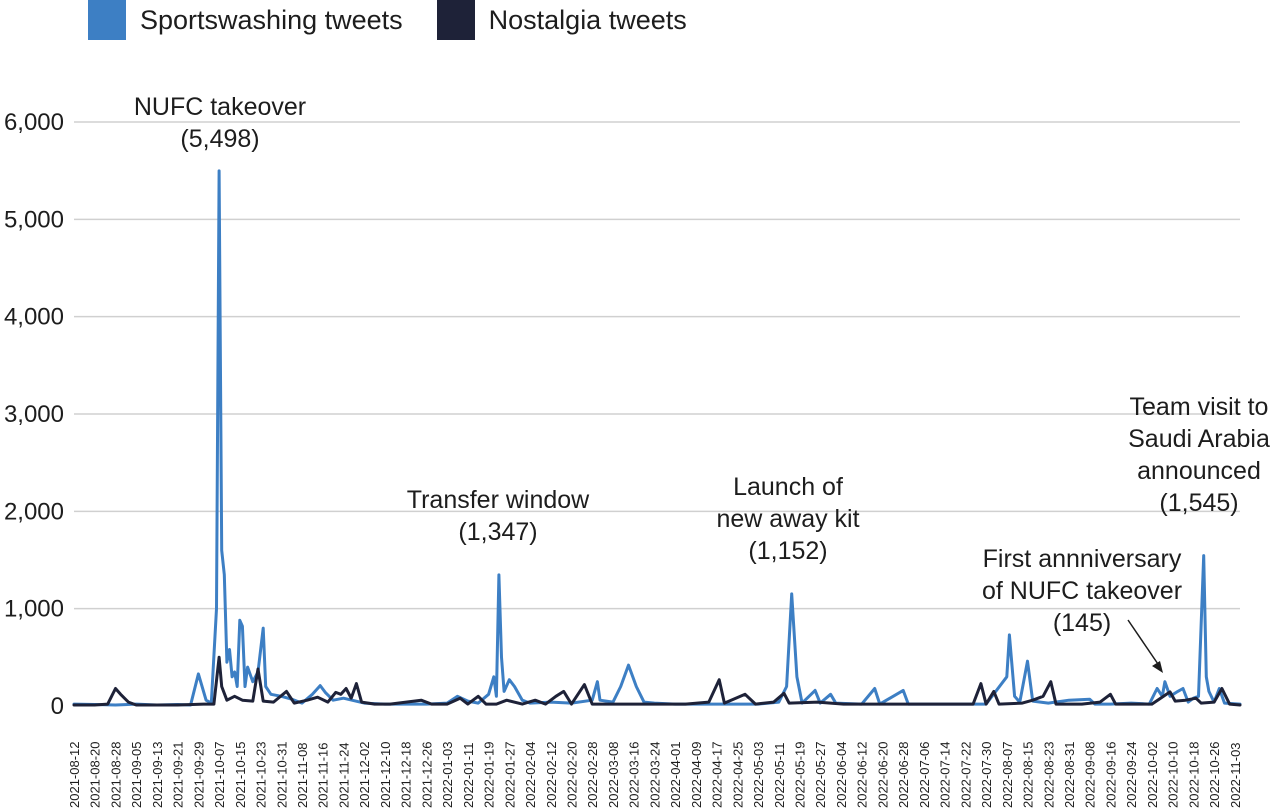 This screenshot has height=811, width=1280. I want to click on x-tick-label: 2022-10-10, so click(1173, 775).